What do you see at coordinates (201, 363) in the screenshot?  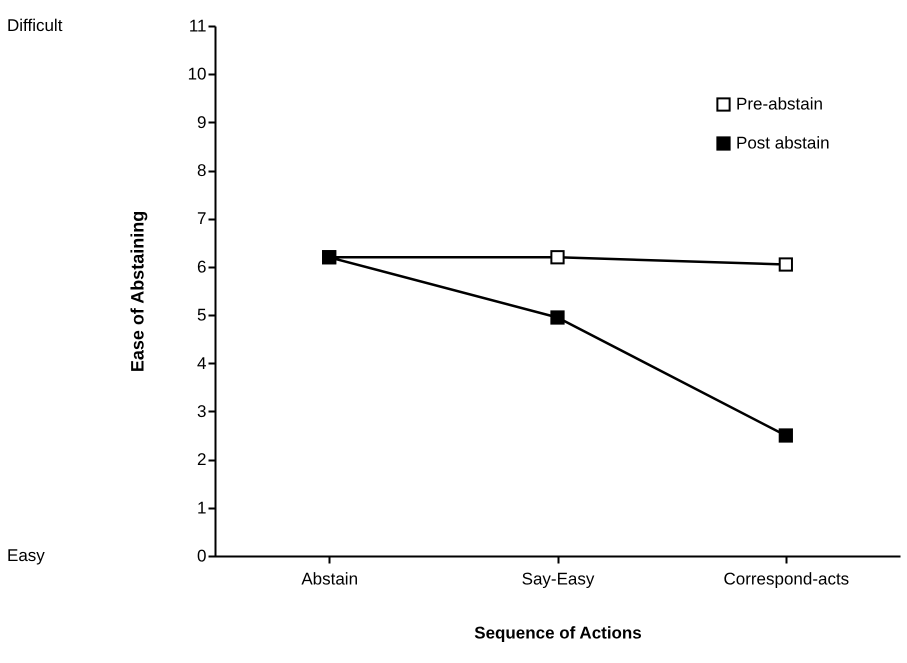 I see `y-tick-label: 4` at bounding box center [201, 363].